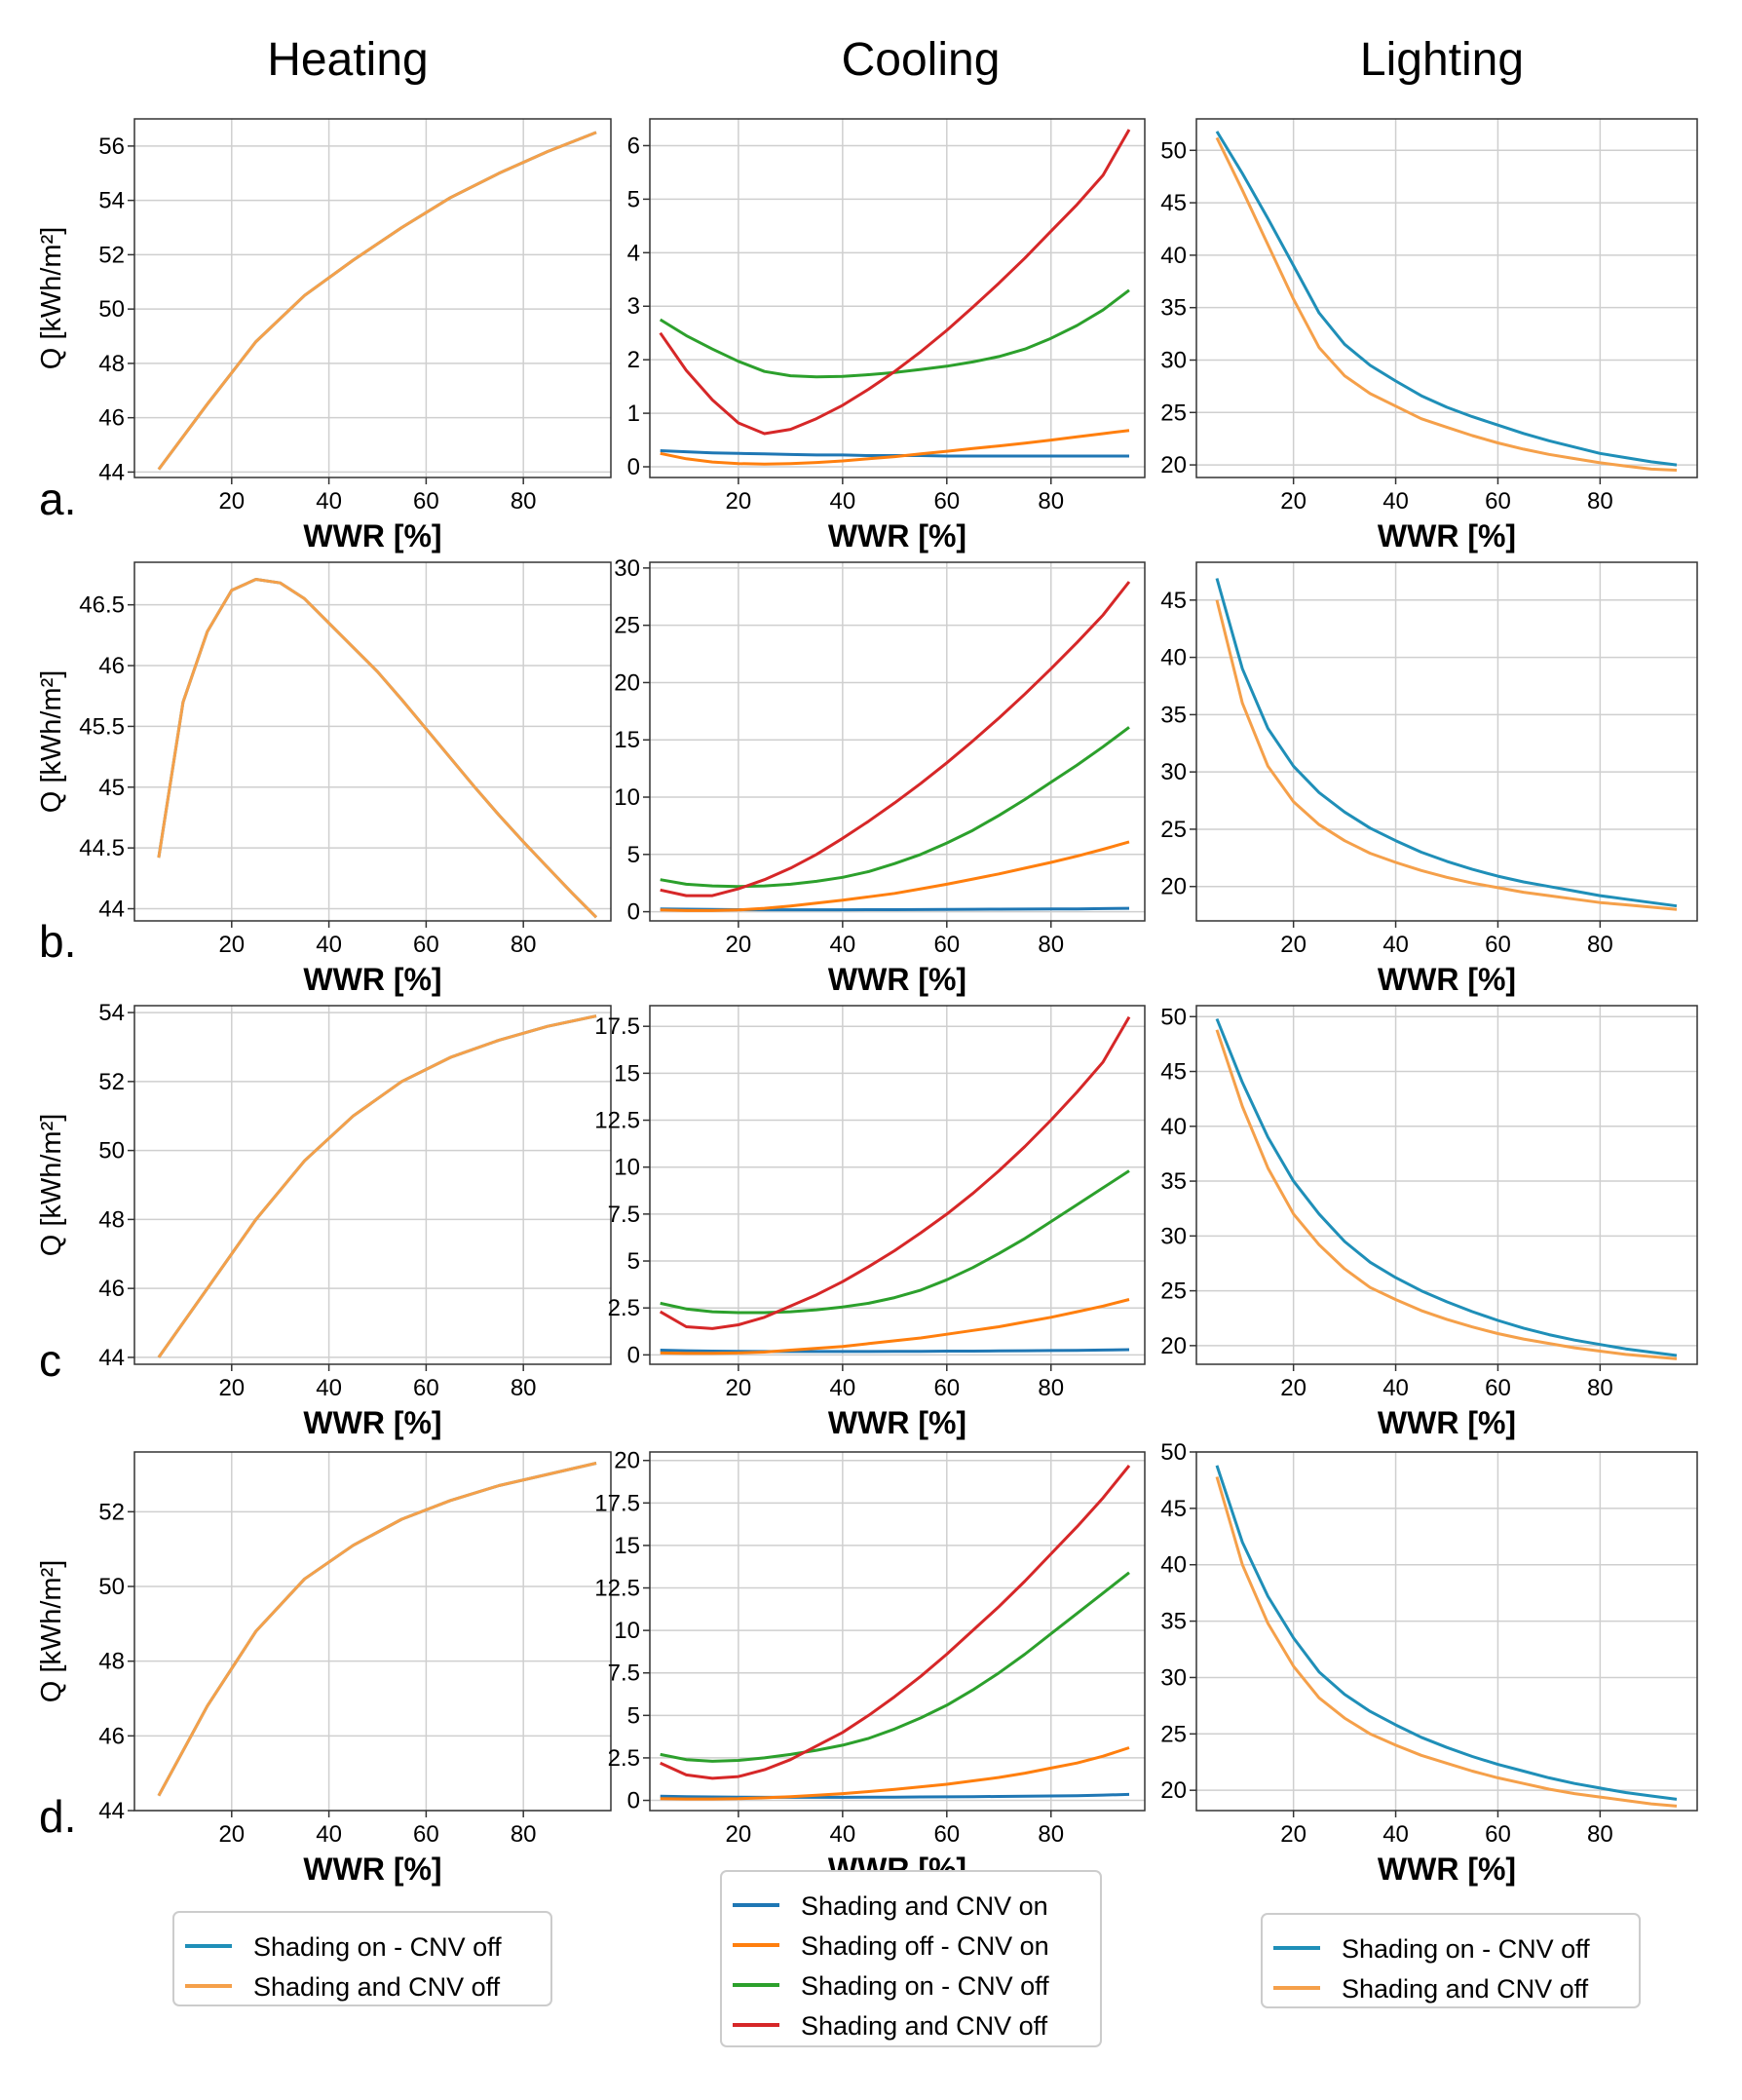  What do you see at coordinates (633, 146) in the screenshot?
I see `y-tick-label: 6` at bounding box center [633, 146].